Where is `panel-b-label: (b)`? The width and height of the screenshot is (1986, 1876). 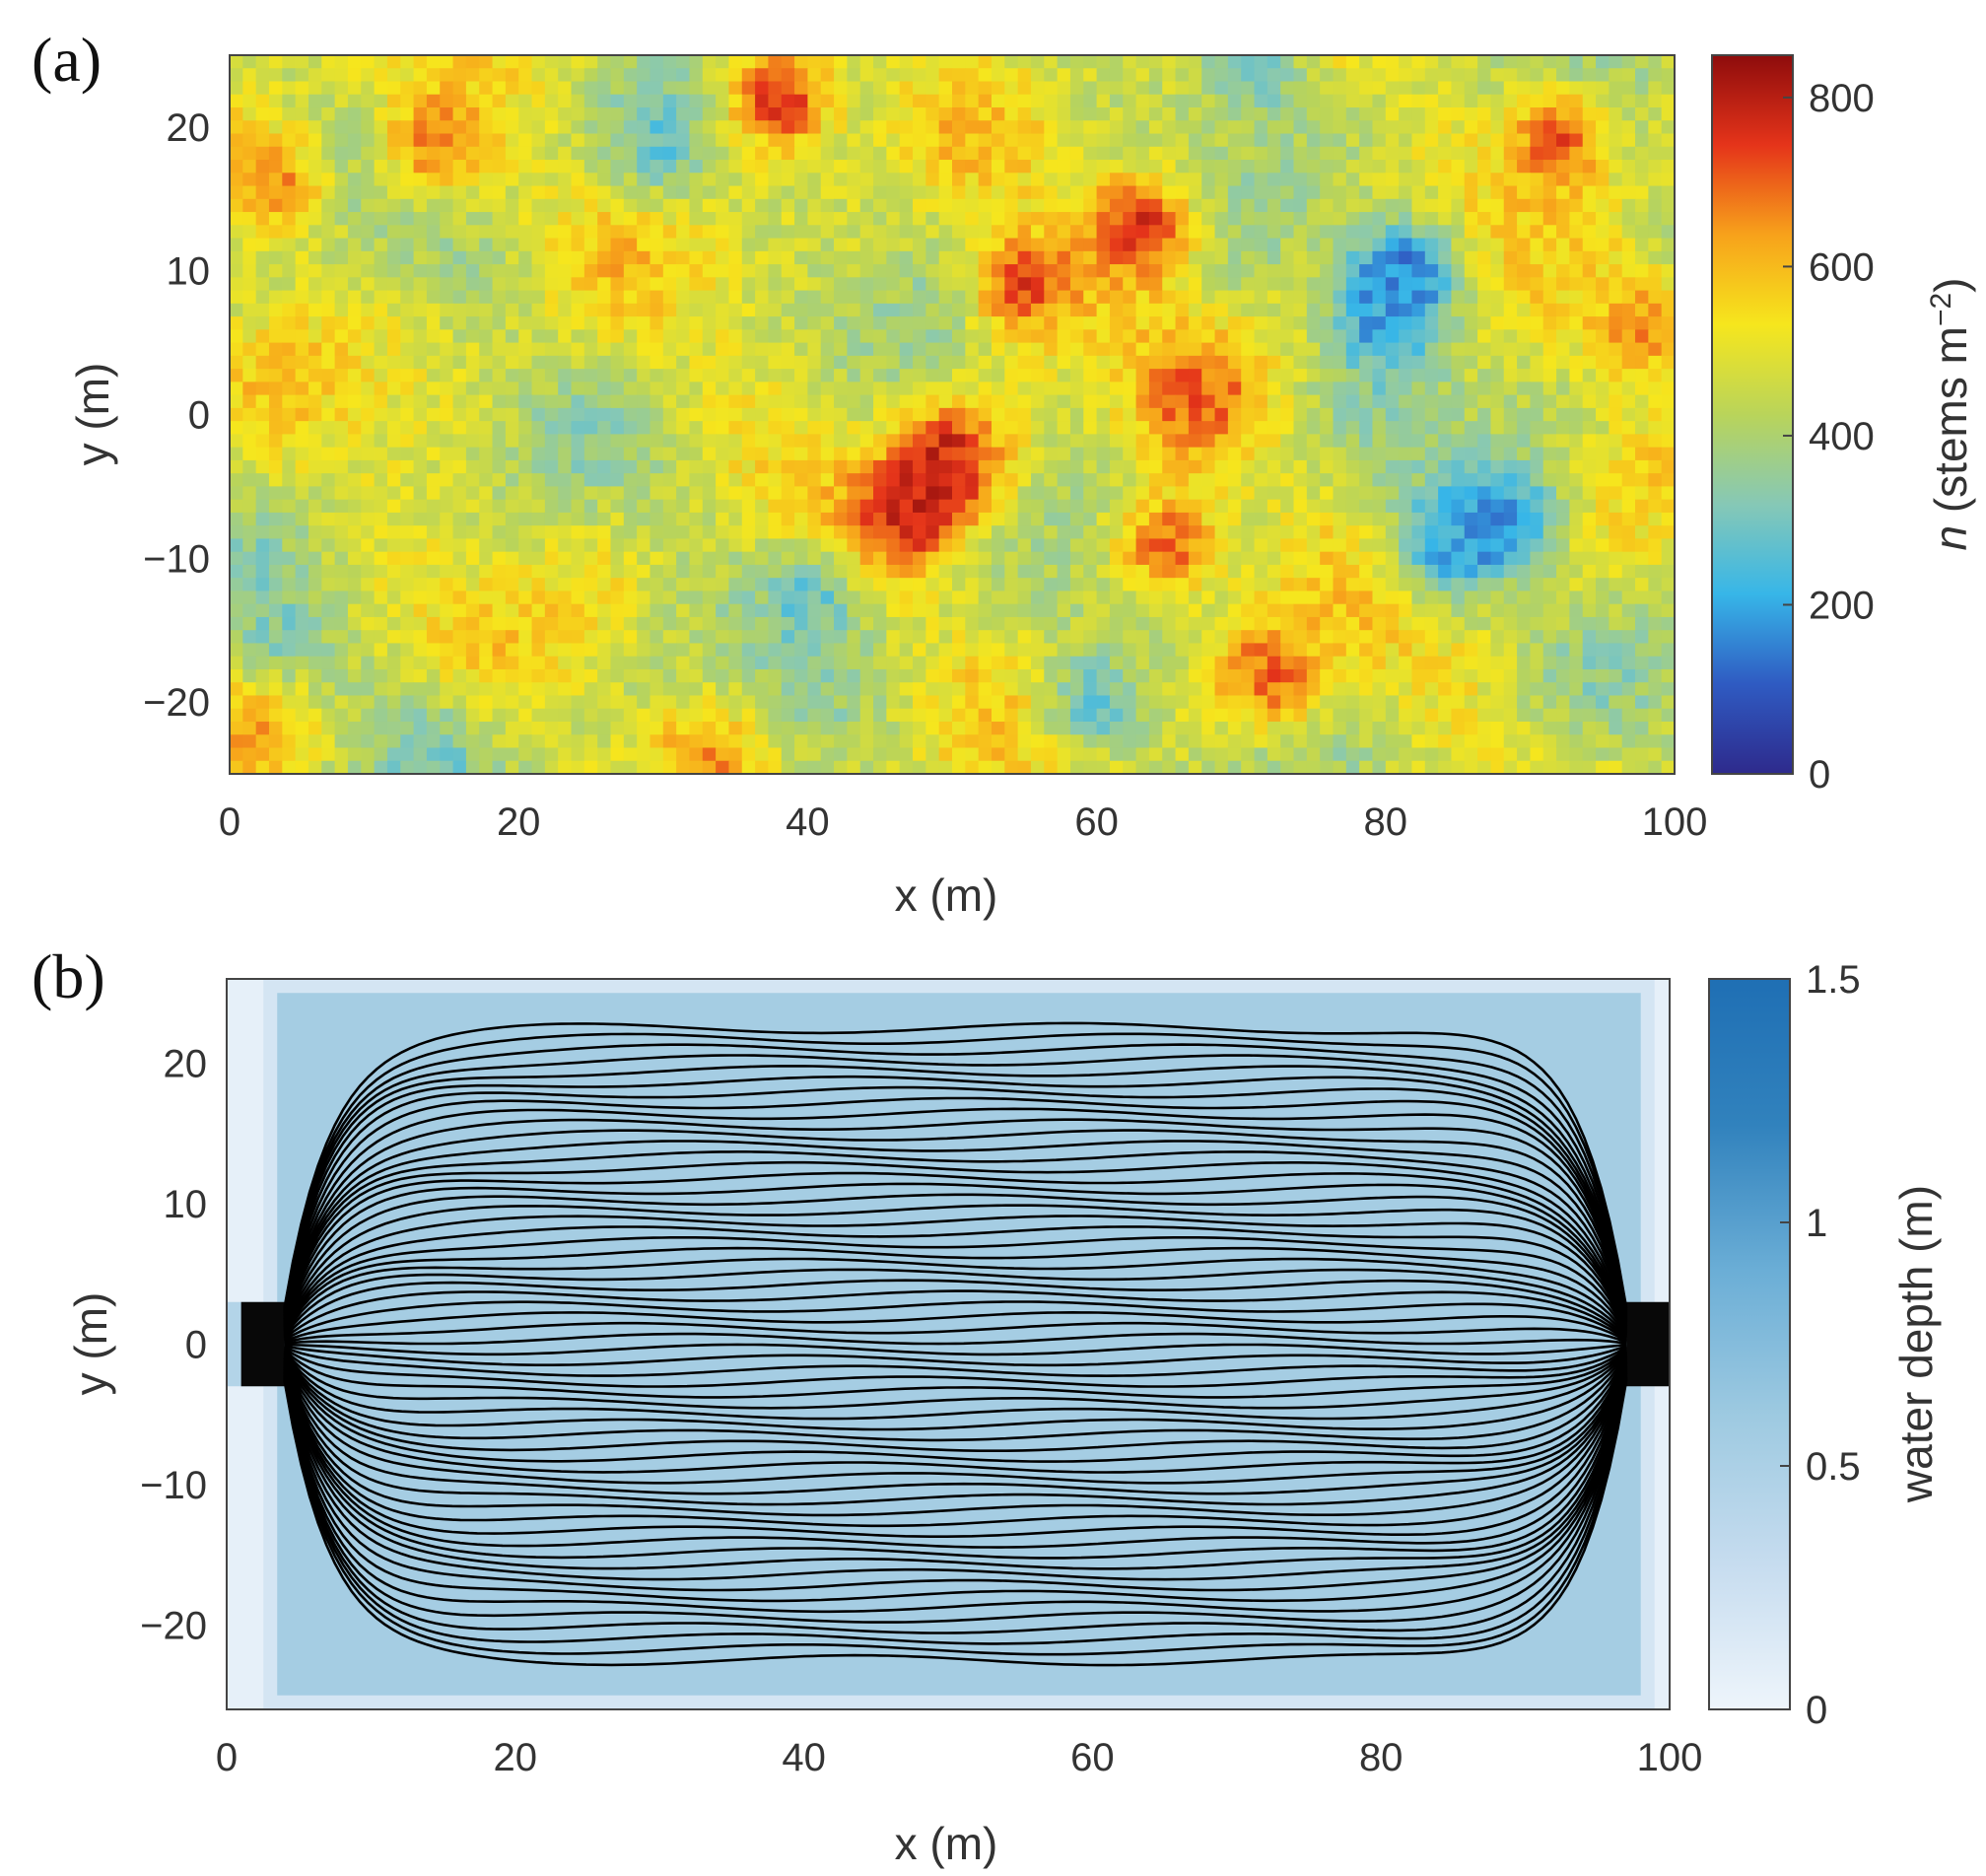
panel-b-label: (b) is located at coordinates (68, 976).